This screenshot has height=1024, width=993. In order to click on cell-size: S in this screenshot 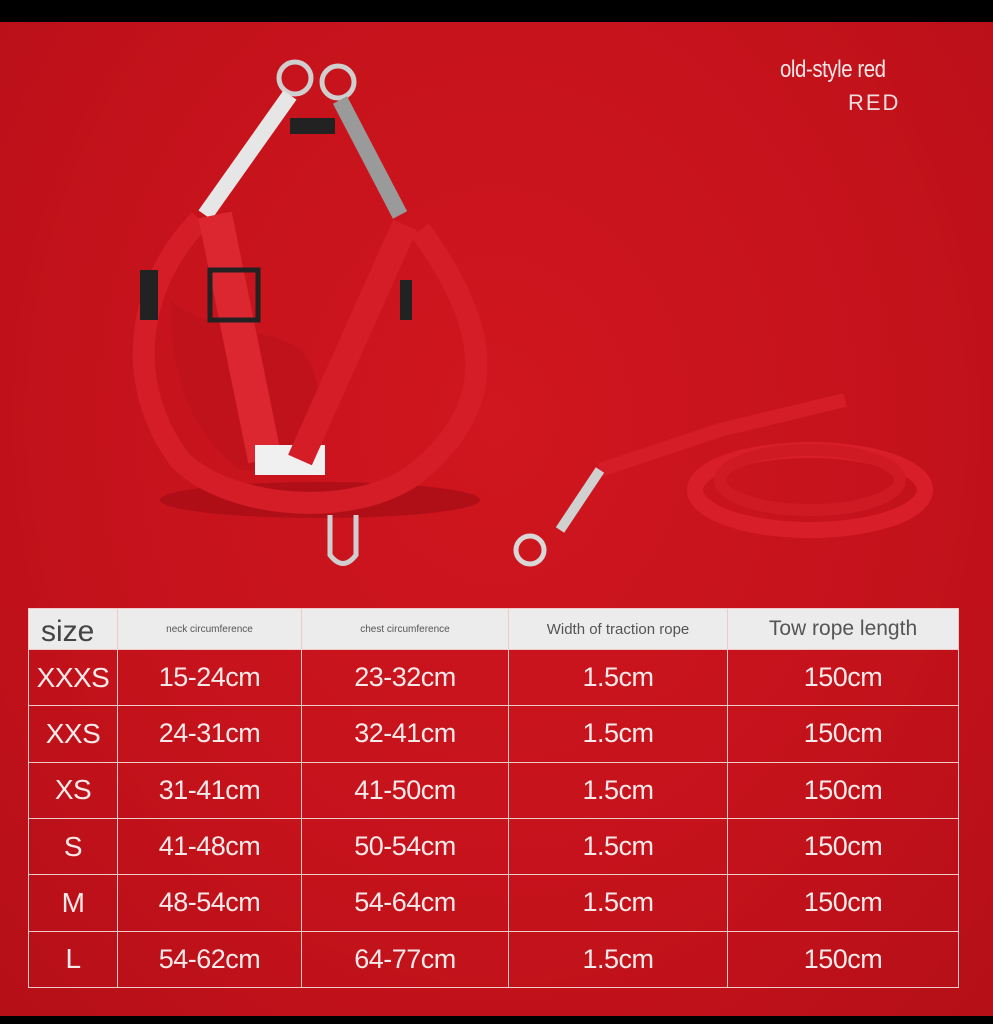, I will do `click(73, 846)`.